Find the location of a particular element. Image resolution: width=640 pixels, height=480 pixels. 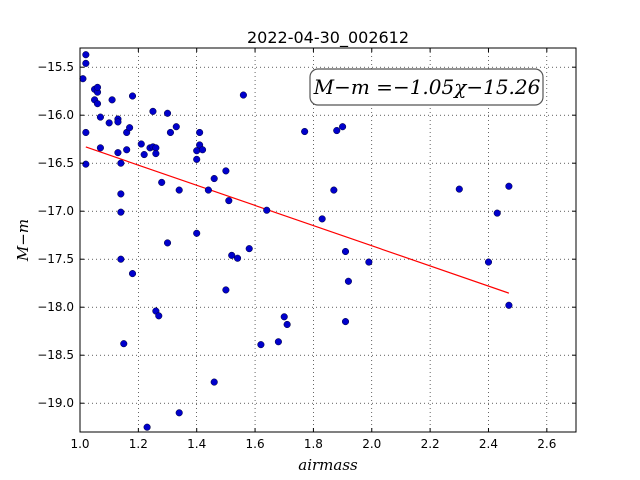

y-tick-label: −16.5 is located at coordinates (55, 163).